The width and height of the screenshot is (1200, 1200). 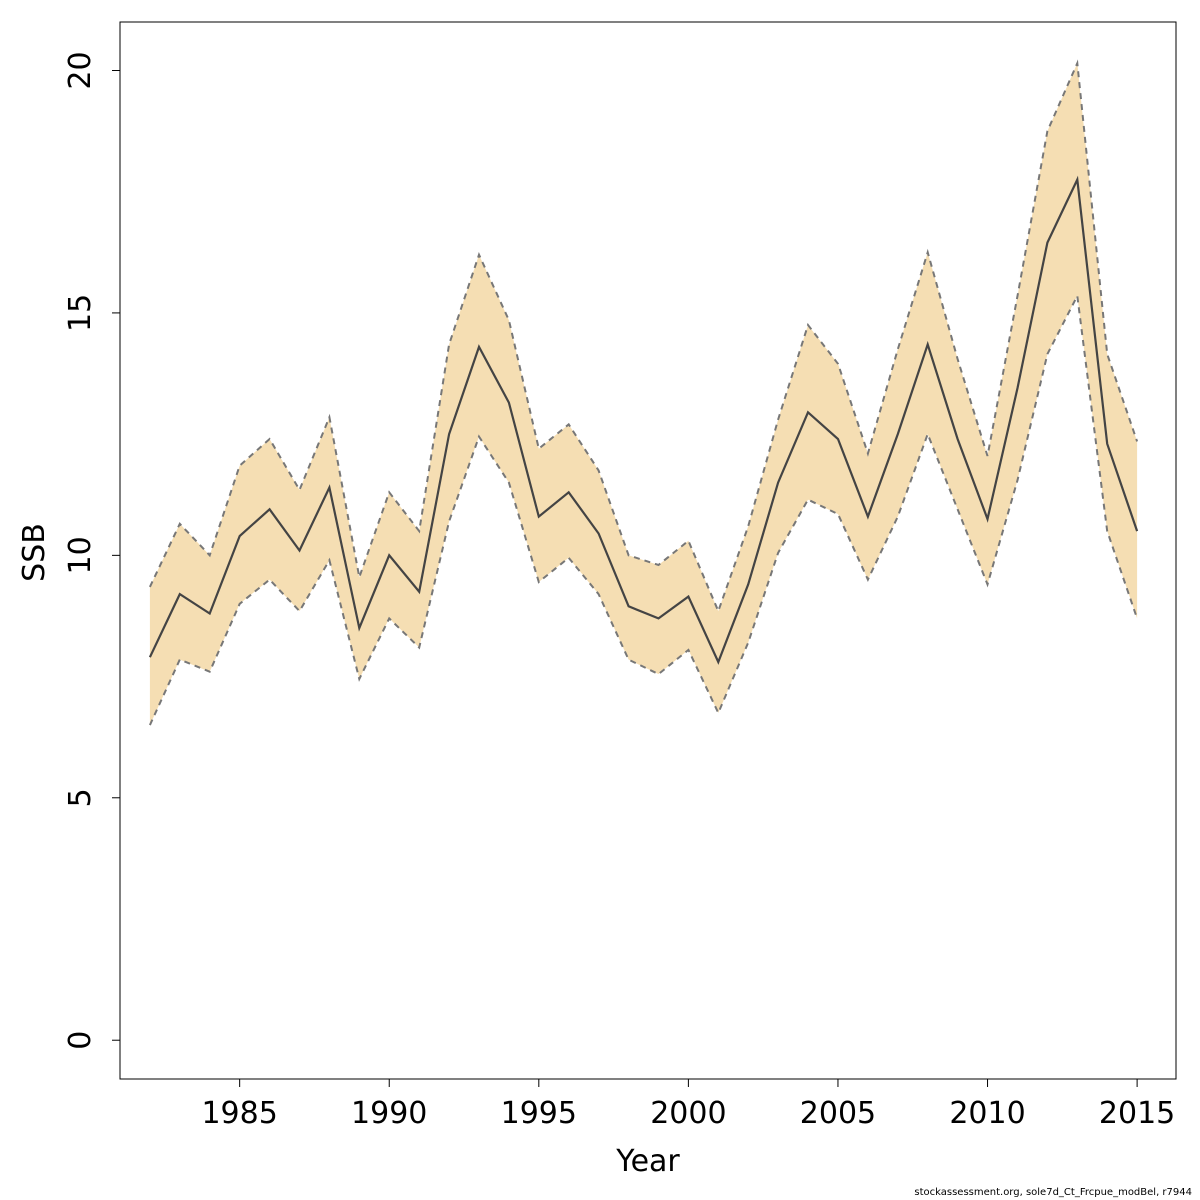 What do you see at coordinates (34, 552) in the screenshot?
I see `y-axis-title: SSB` at bounding box center [34, 552].